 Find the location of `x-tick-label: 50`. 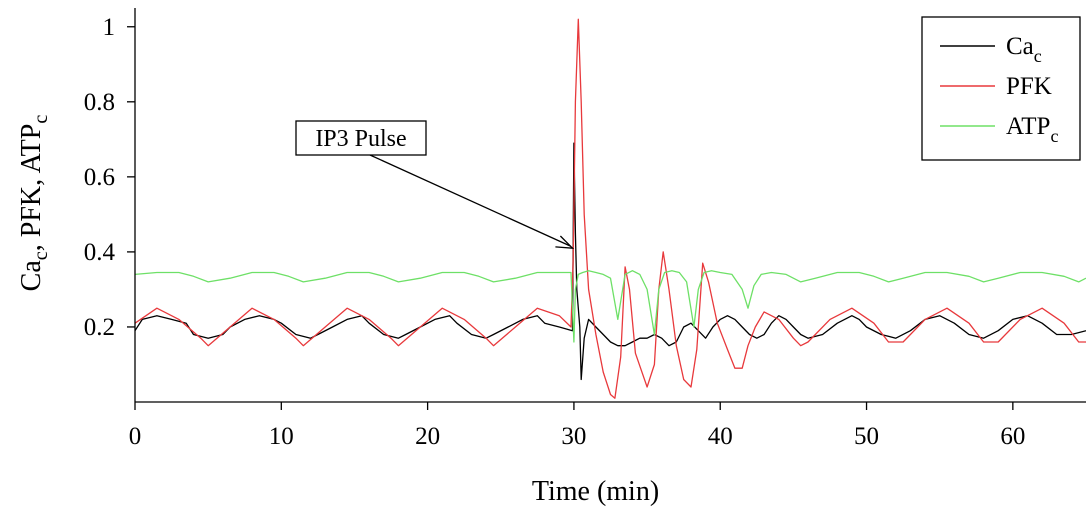

x-tick-label: 50 is located at coordinates (866, 436).